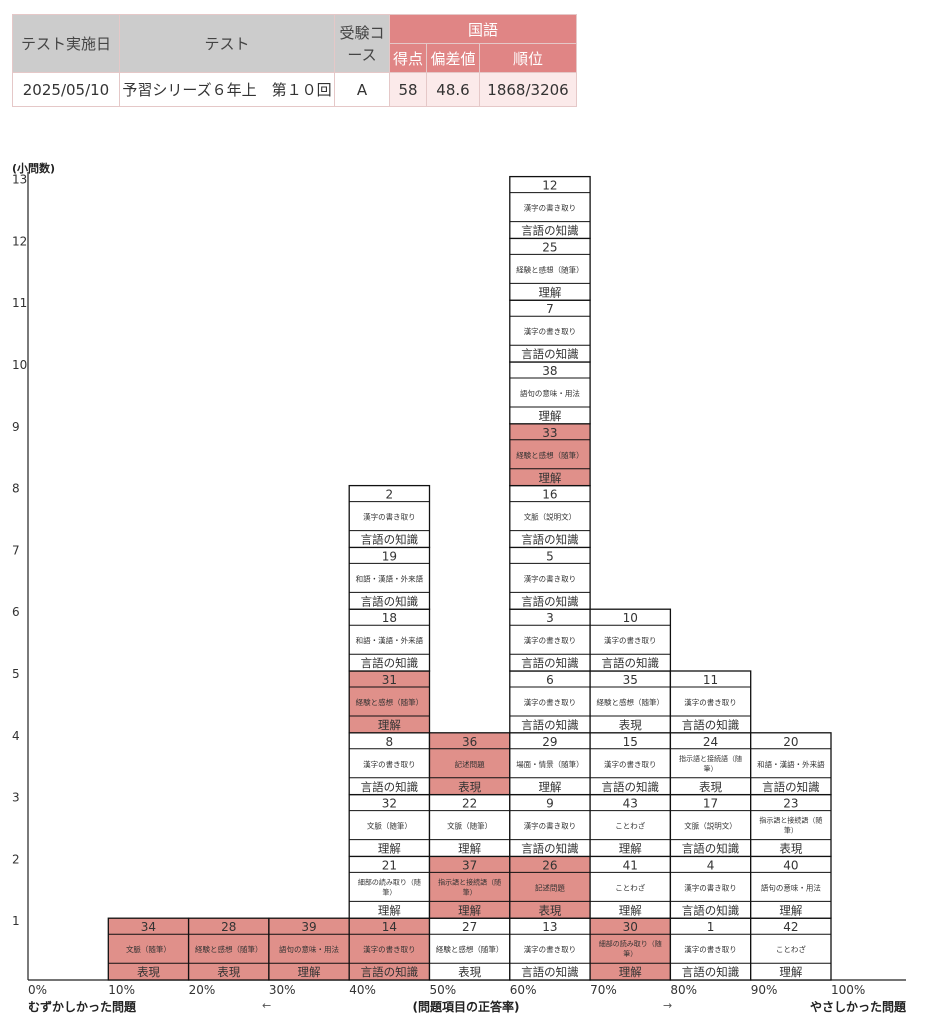  What do you see at coordinates (19, 180) in the screenshot?
I see `y-tick-label: 13` at bounding box center [19, 180].